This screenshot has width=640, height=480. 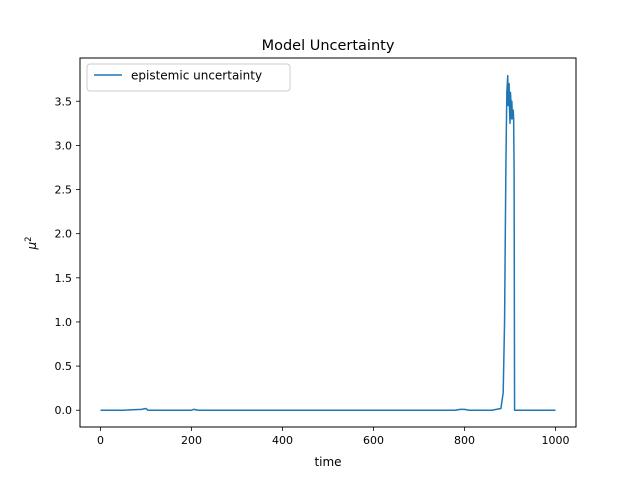 I want to click on x-axis-label: time, so click(x=327, y=462).